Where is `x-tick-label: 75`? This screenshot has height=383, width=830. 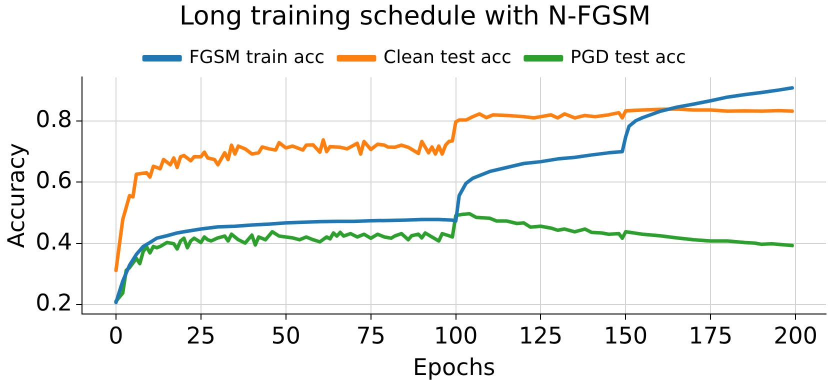 x-tick-label: 75 is located at coordinates (371, 337).